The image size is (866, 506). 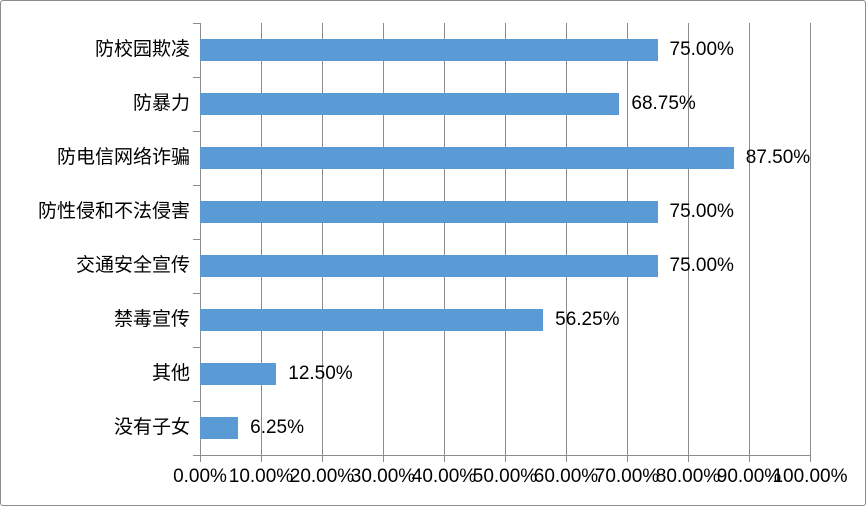 I want to click on category-label: 防电信网络诈骗, so click(x=123, y=157).